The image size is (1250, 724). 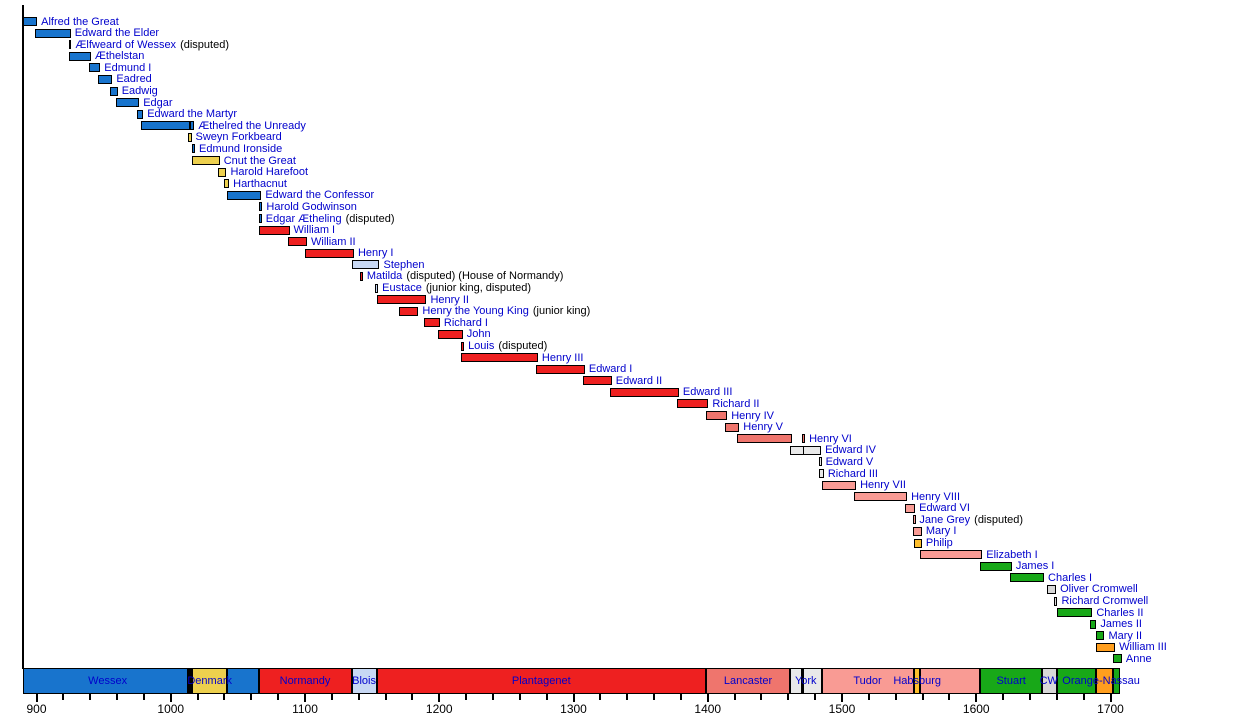 I want to click on monarch-name: Henry II, so click(x=449, y=299).